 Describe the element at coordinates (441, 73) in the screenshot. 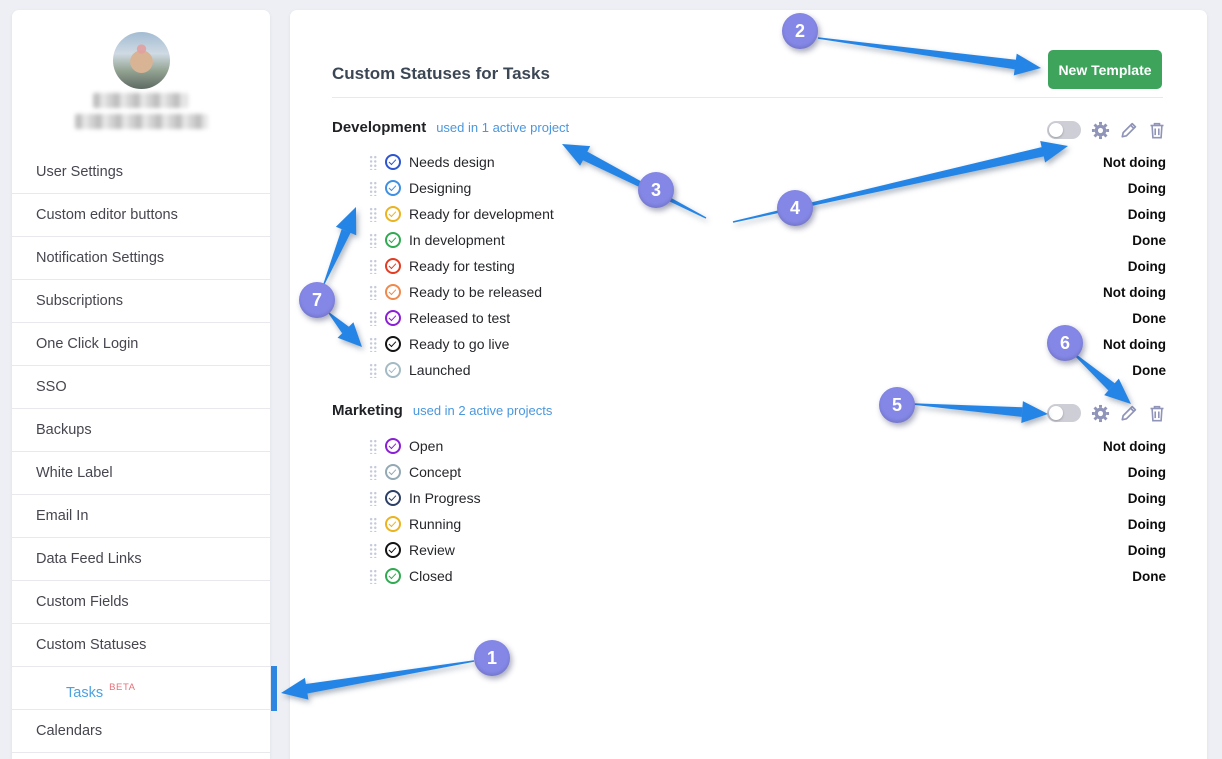

I see `page-title: Custom Statuses for Tasks` at that location.